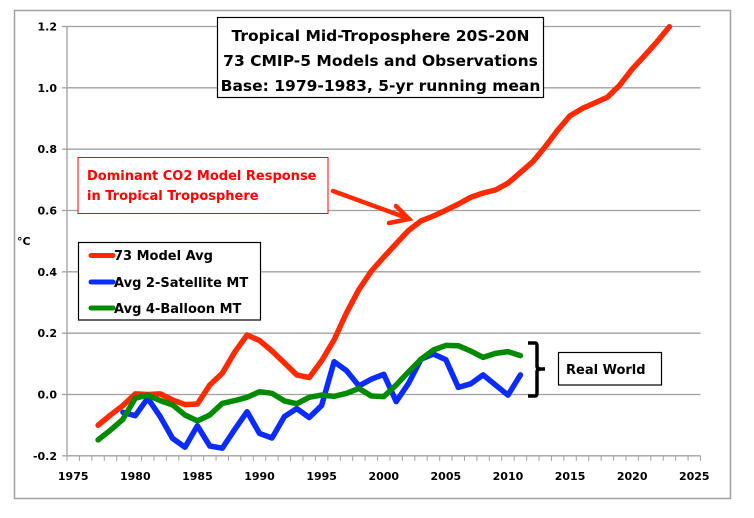 This screenshot has height=518, width=754. I want to click on y-tick-label: 1.0, so click(48, 88).